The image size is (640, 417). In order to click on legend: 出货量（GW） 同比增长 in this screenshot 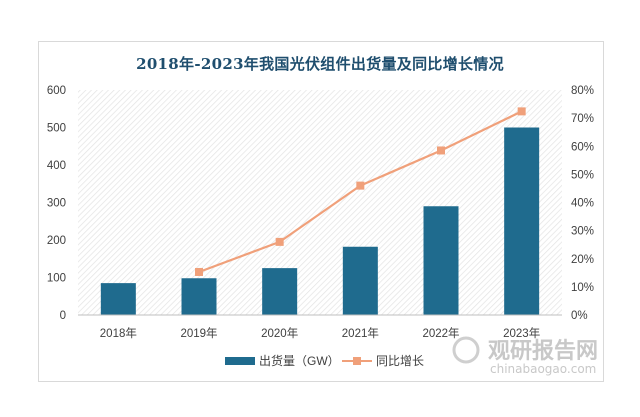, I will do `click(324, 360)`.